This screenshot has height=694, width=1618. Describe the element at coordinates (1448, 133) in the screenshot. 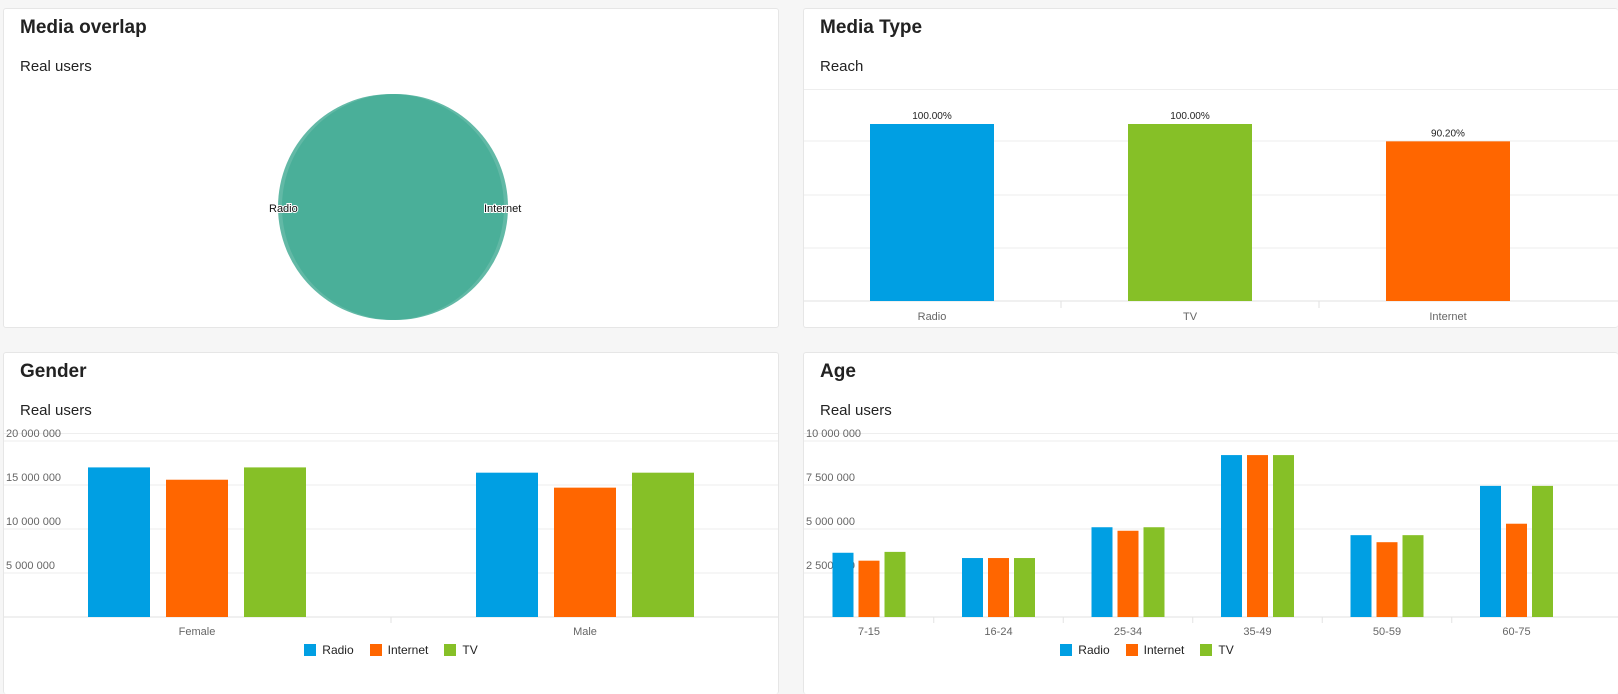

I see `data-label: 90.20%` at that location.